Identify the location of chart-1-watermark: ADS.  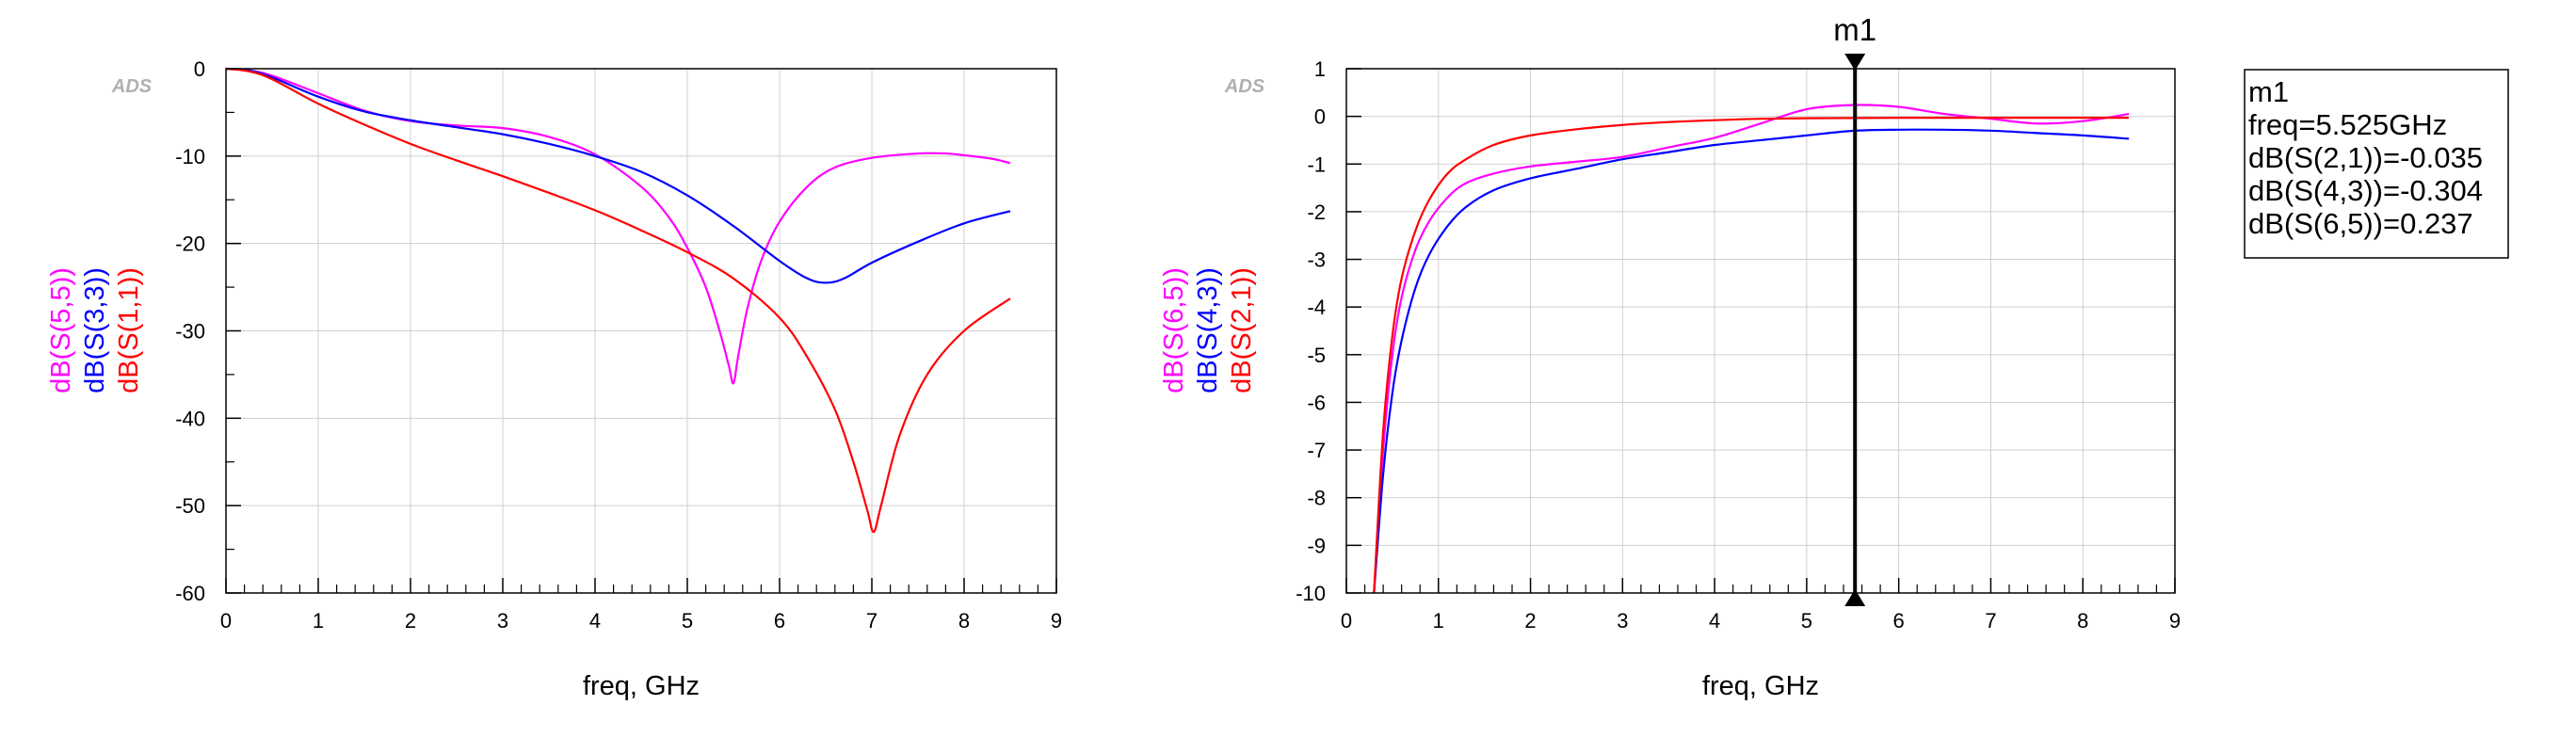
(132, 86).